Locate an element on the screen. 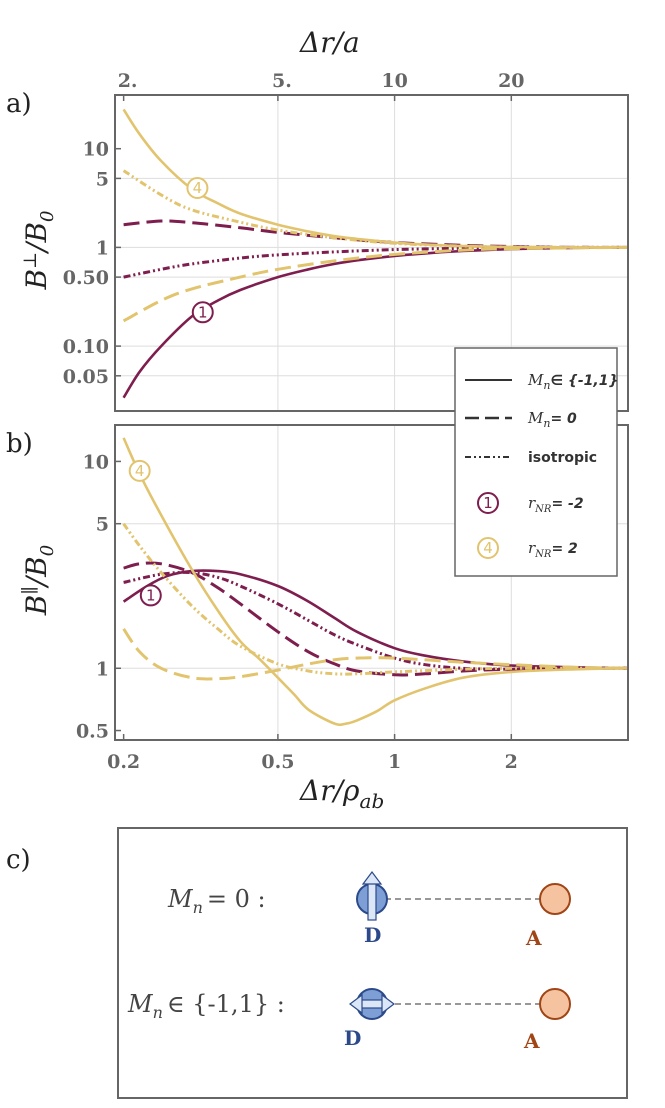  y-tick-label: 0.5 is located at coordinates (92, 732).